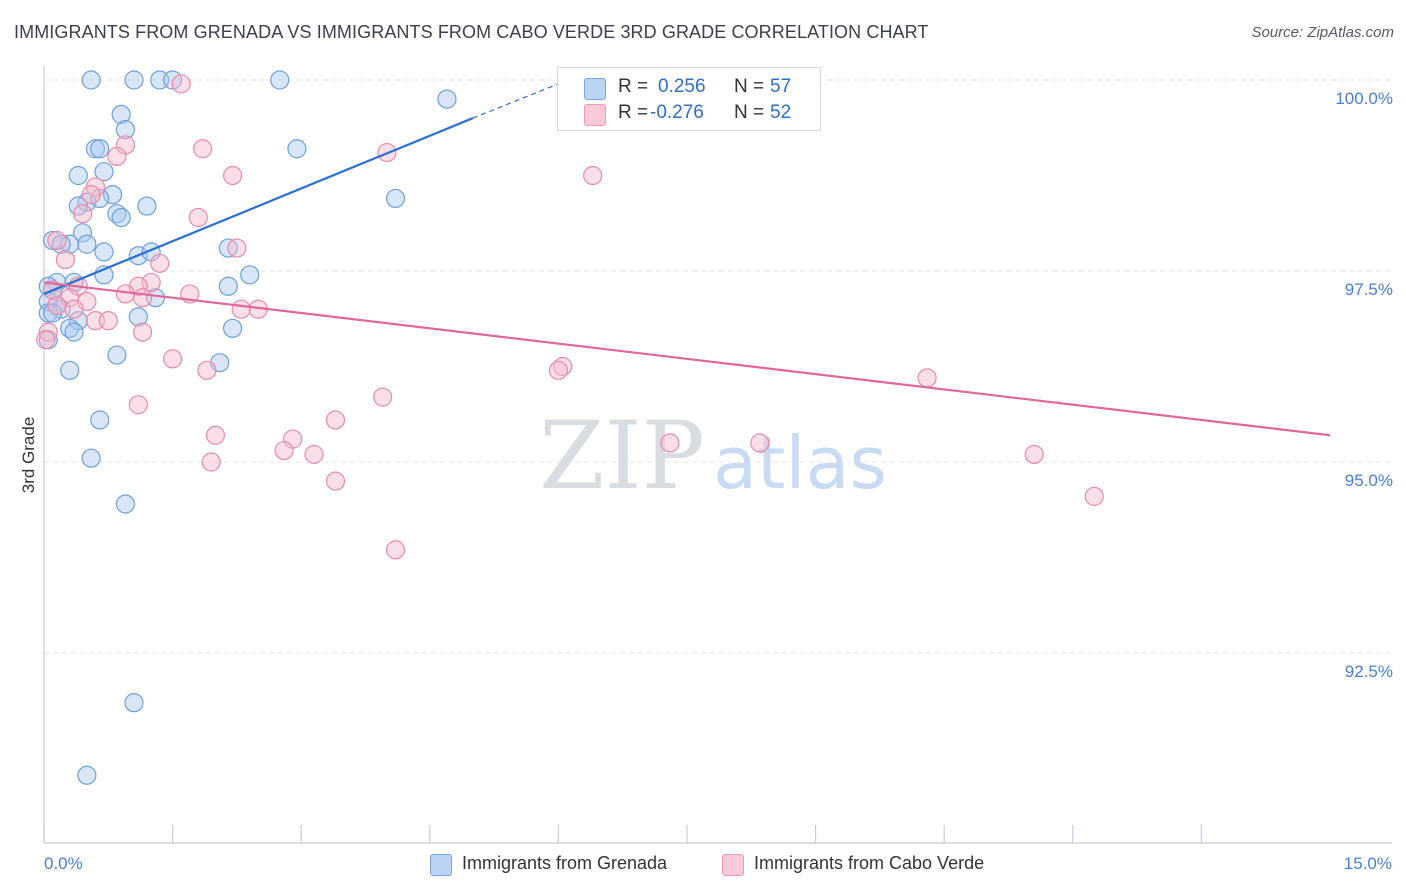 This screenshot has width=1406, height=892. Describe the element at coordinates (595, 115) in the screenshot. I see `legend-swatch-pink` at that location.